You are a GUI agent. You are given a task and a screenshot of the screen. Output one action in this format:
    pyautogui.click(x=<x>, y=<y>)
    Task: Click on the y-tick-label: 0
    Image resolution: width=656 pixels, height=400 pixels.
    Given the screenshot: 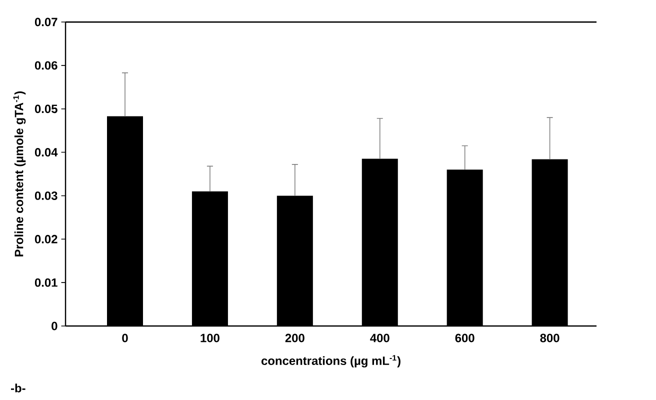 What is the action you would take?
    pyautogui.click(x=55, y=326)
    